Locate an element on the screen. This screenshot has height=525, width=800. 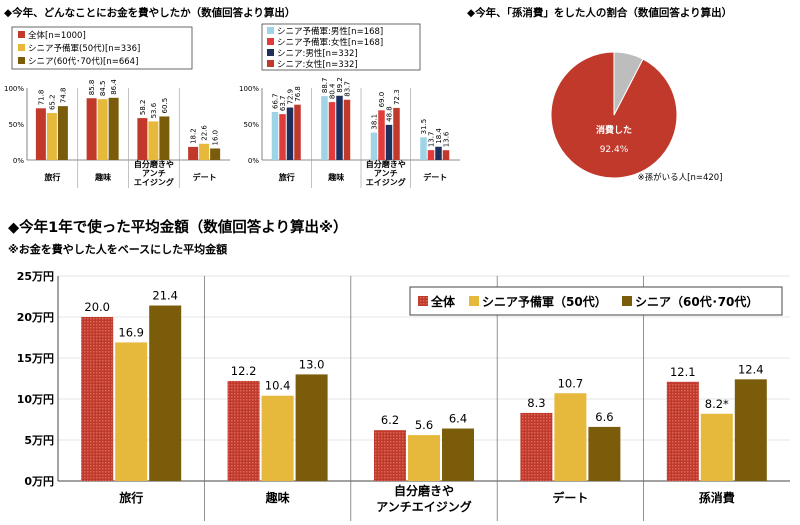
legend-label: 全体 is located at coordinates (443, 301).